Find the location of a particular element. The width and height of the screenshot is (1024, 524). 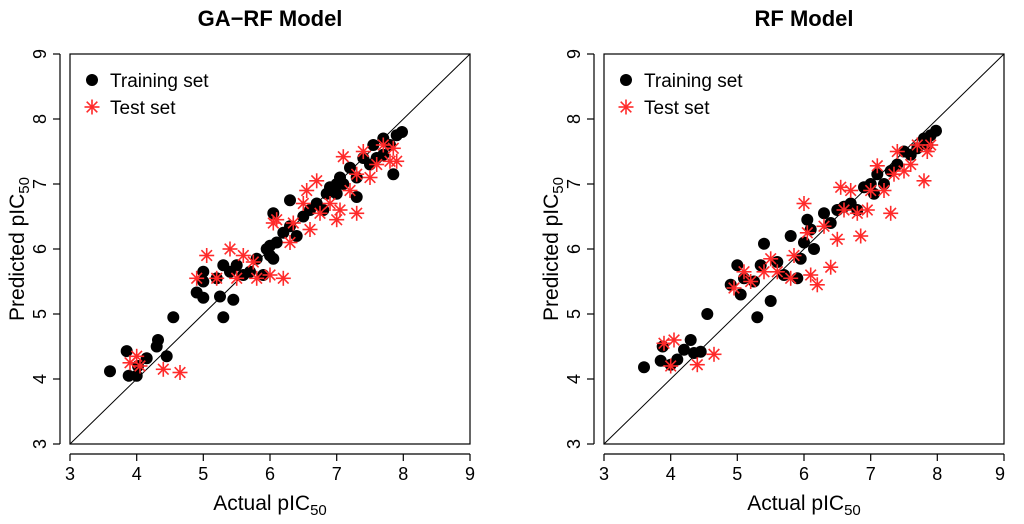

x-axis-title: Actual pIC50 is located at coordinates (270, 505).